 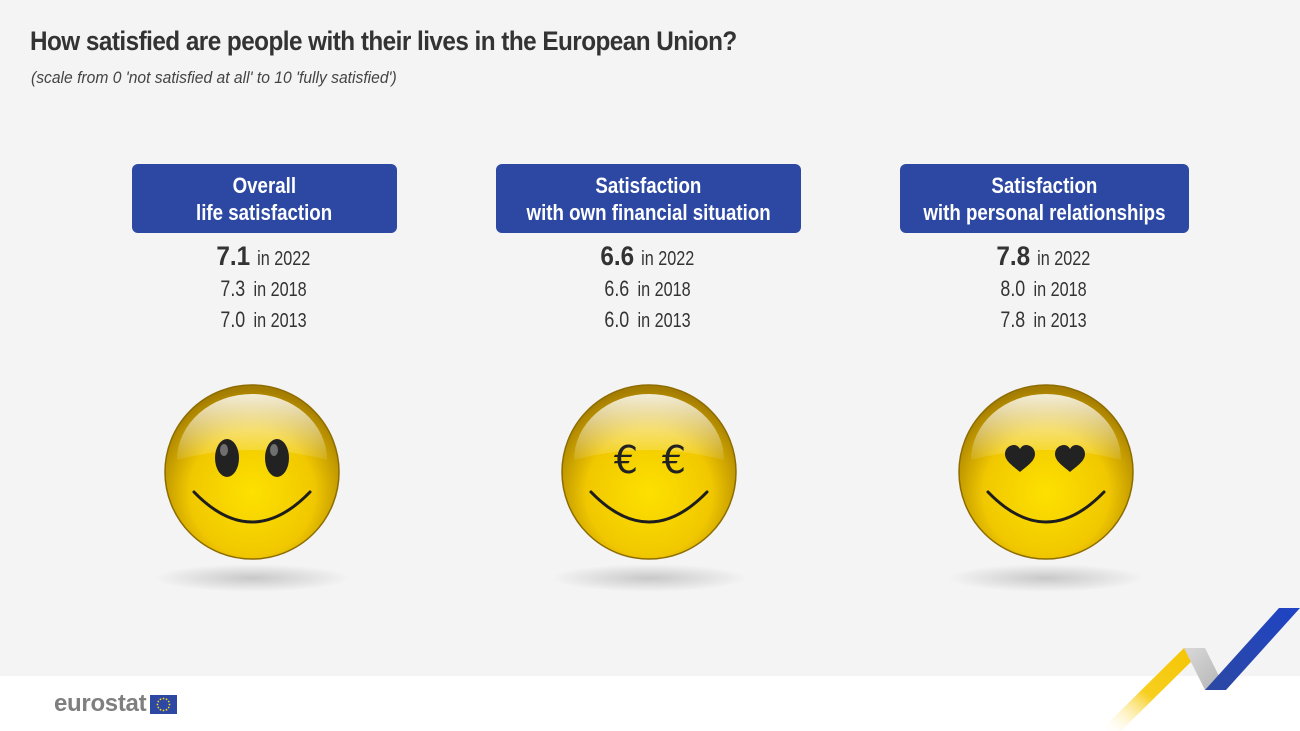 I want to click on category-label-line: with personal relationships, so click(x=1044, y=212).